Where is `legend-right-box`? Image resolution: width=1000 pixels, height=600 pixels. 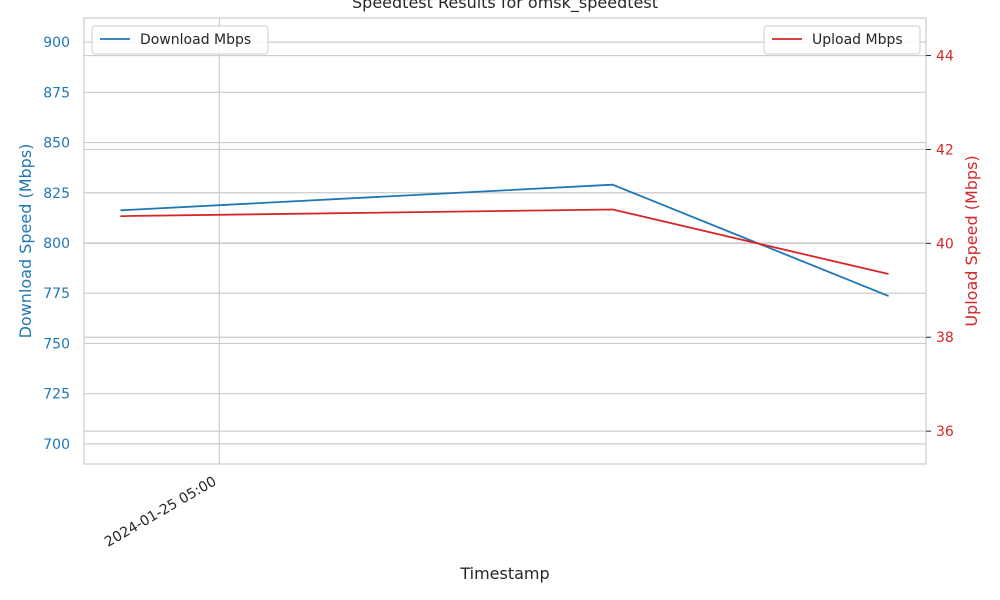 legend-right-box is located at coordinates (842, 40).